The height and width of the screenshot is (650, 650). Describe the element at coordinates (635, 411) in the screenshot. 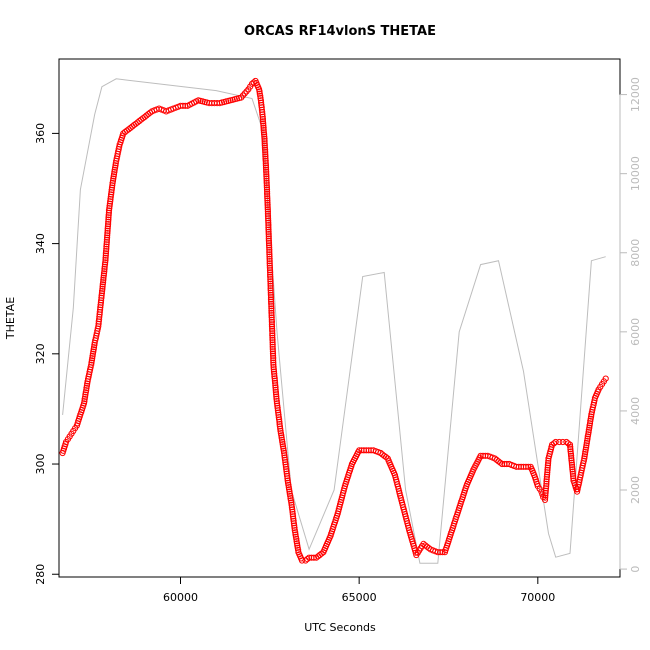

I see `y2-tick-label: 4000` at that location.